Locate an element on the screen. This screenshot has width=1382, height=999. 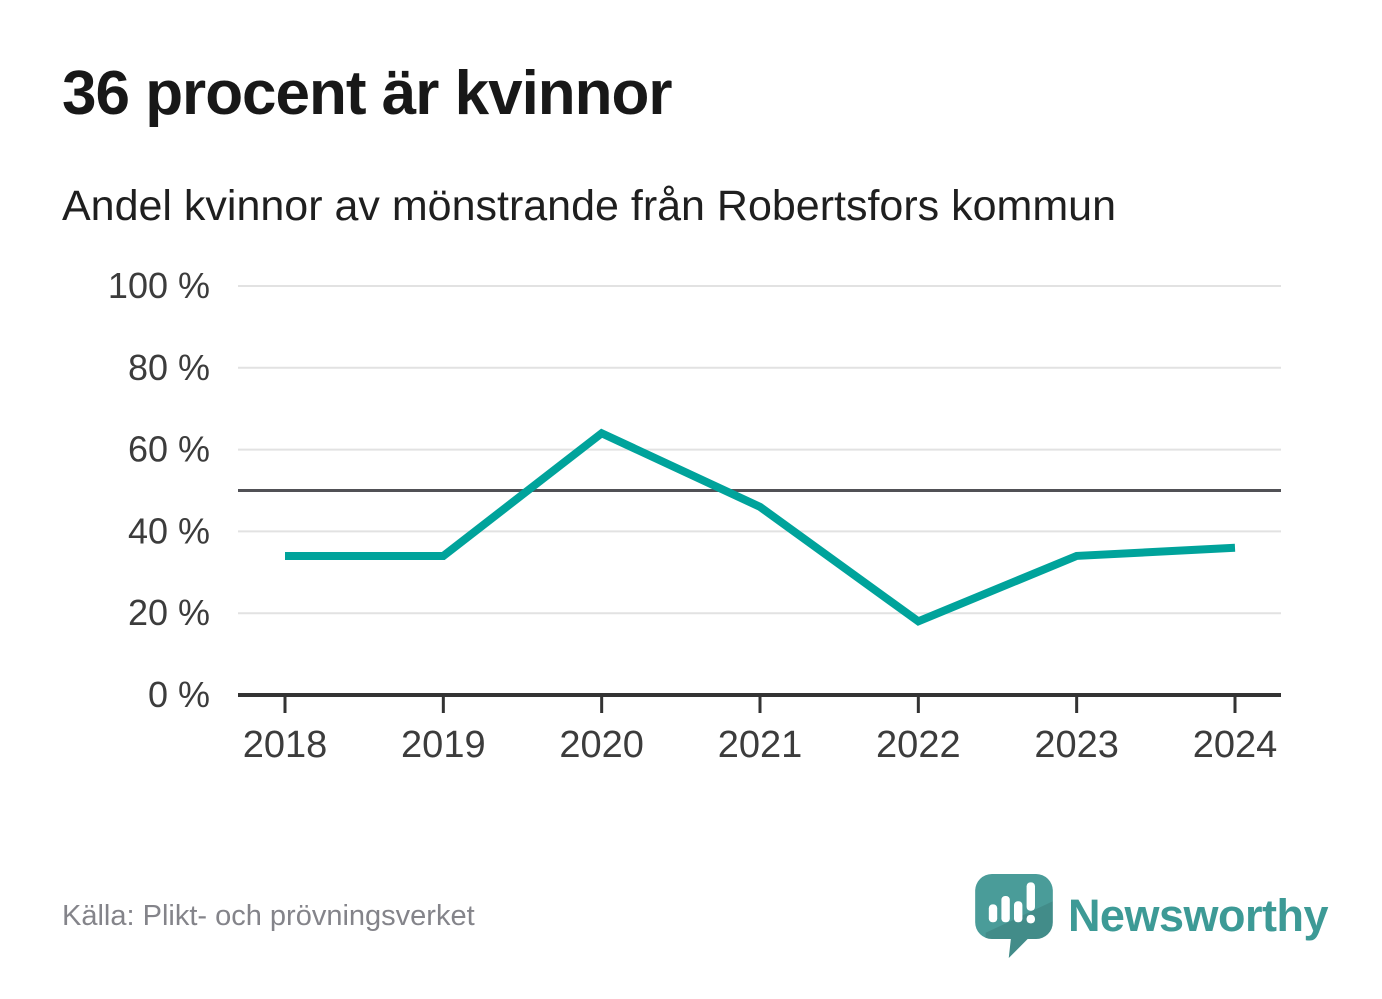
newsworthy-speech-bubble-bar-chart-icon is located at coordinates (1014, 915).